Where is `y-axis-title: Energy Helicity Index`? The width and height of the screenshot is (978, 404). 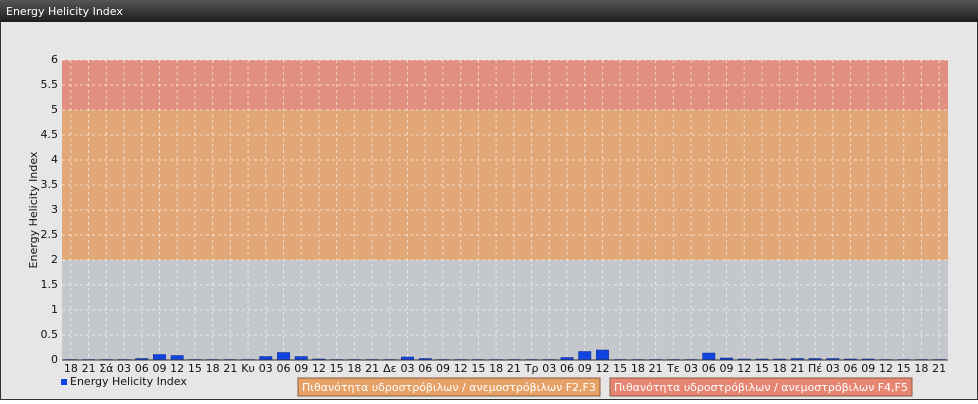
y-axis-title: Energy Helicity Index is located at coordinates (33, 209).